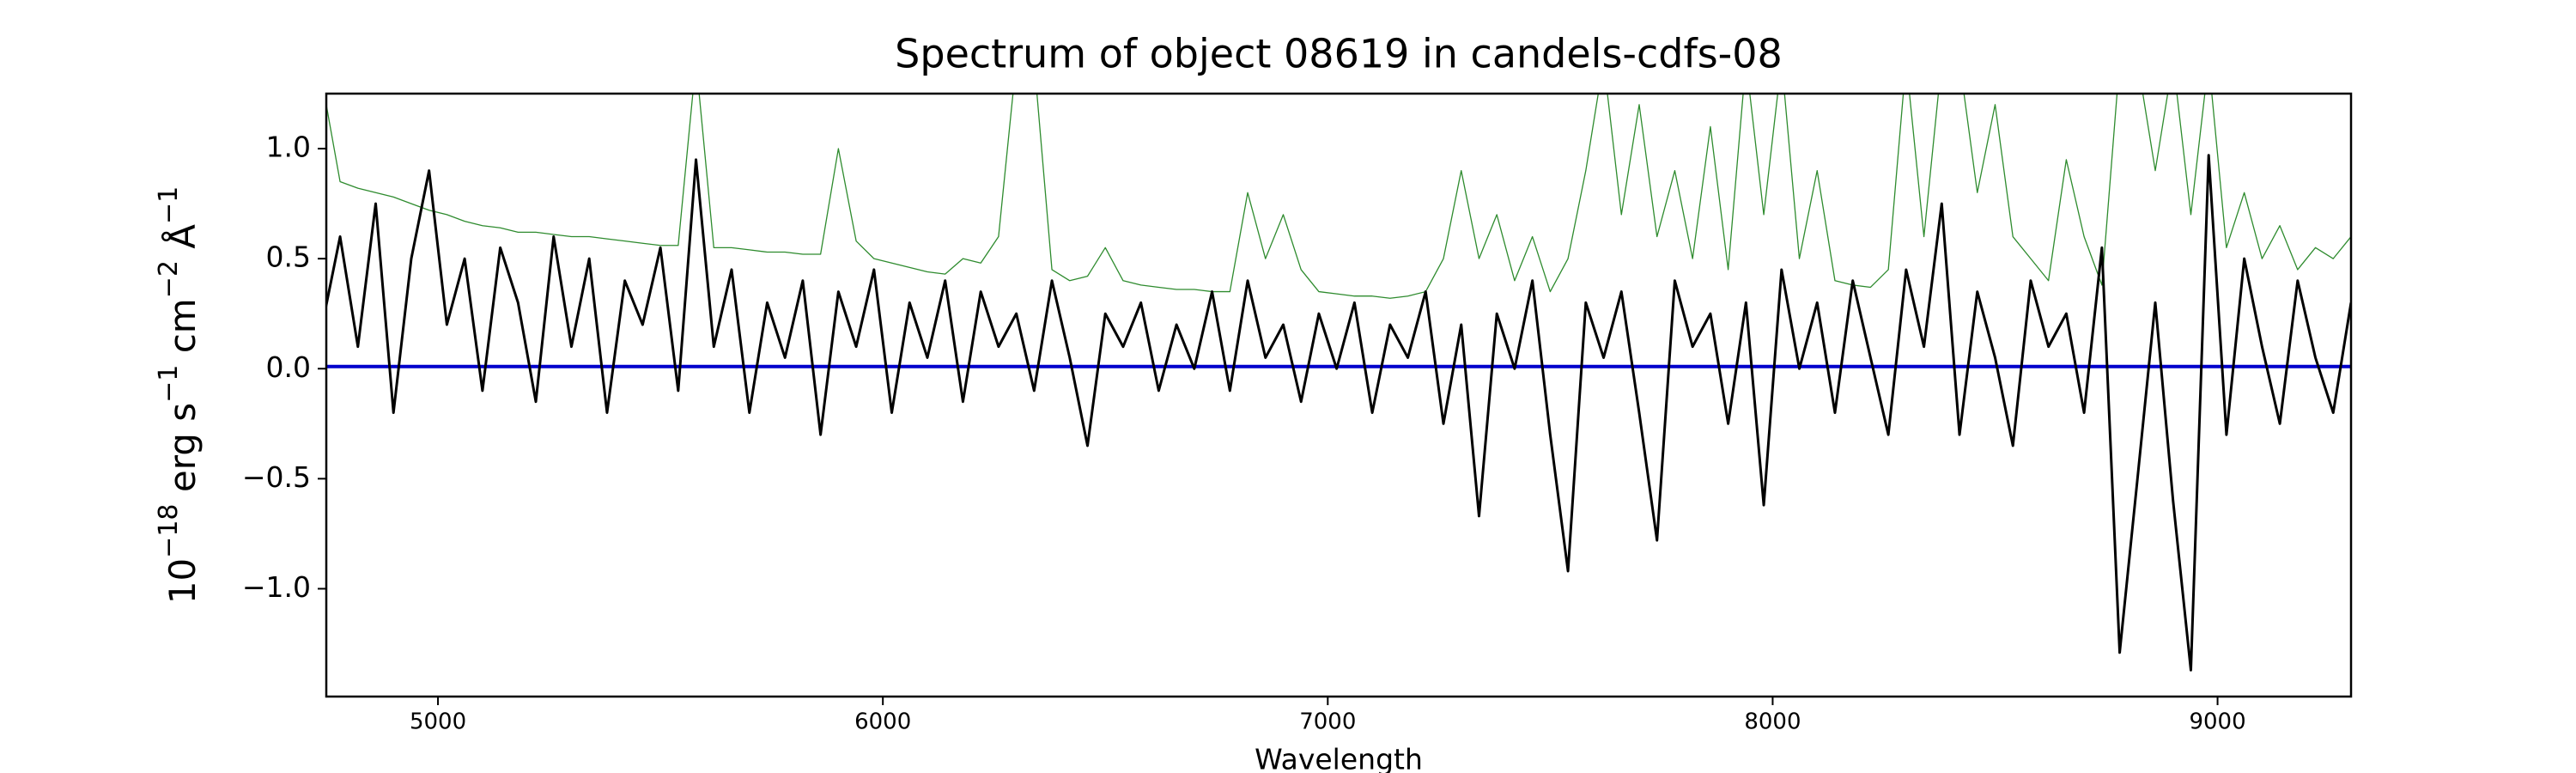 The image size is (2576, 773). What do you see at coordinates (289, 367) in the screenshot?
I see `y-tick-label: 0.0` at bounding box center [289, 367].